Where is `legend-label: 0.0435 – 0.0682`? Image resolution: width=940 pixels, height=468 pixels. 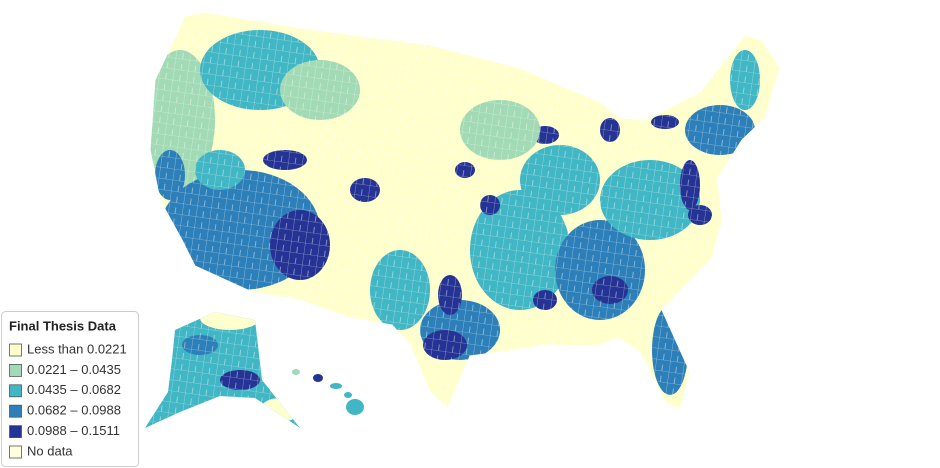 legend-label: 0.0435 – 0.0682 is located at coordinates (74, 389).